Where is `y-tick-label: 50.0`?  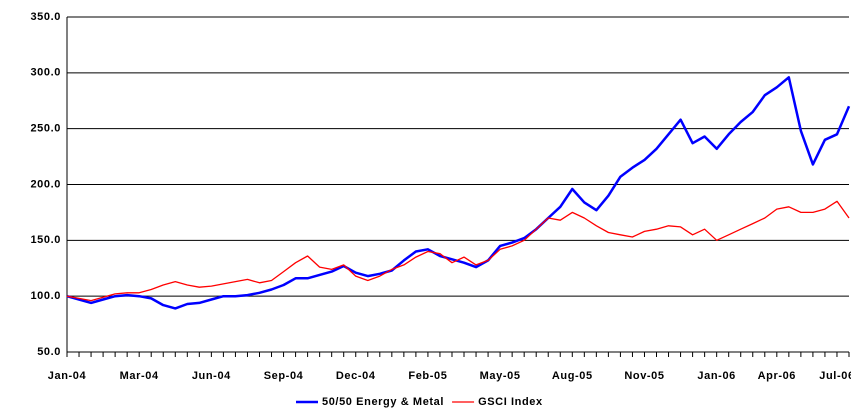 y-tick-label: 50.0 is located at coordinates (49, 352).